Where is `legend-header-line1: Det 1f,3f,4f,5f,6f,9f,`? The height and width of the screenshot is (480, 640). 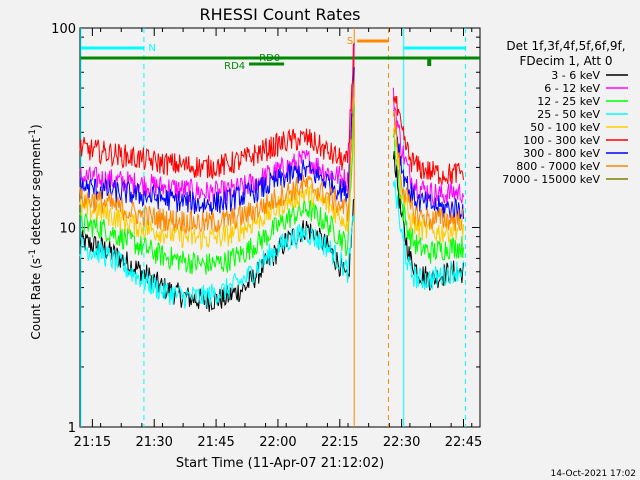
legend-header-line1: Det 1f,3f,4f,5f,6f,9f, is located at coordinates (565, 46).